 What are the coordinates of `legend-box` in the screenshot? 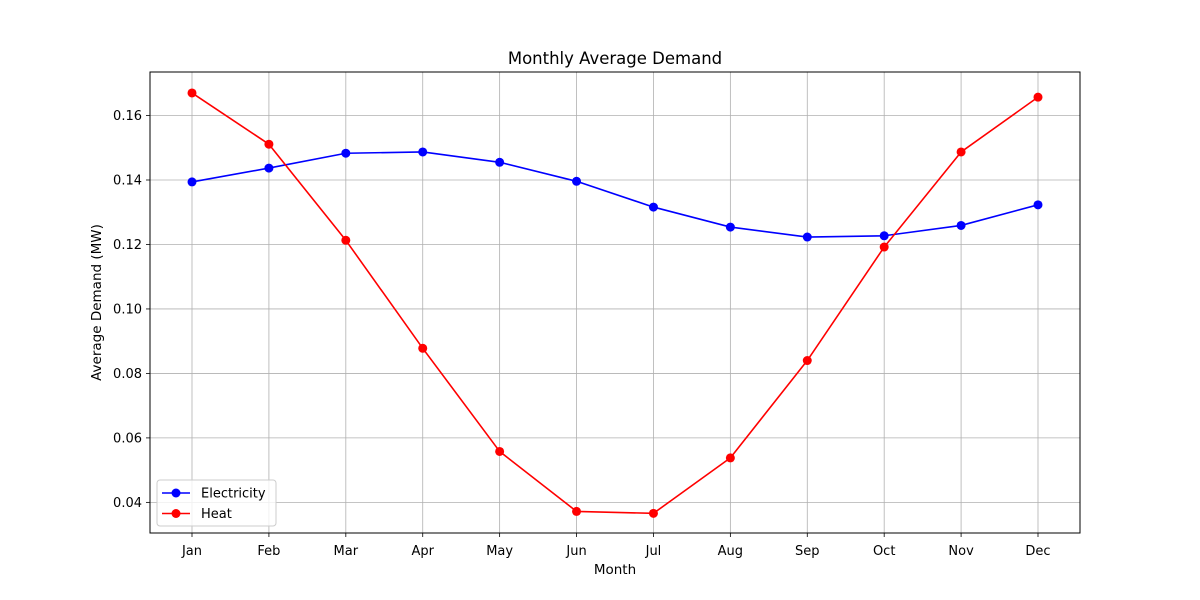 It's located at (216, 503).